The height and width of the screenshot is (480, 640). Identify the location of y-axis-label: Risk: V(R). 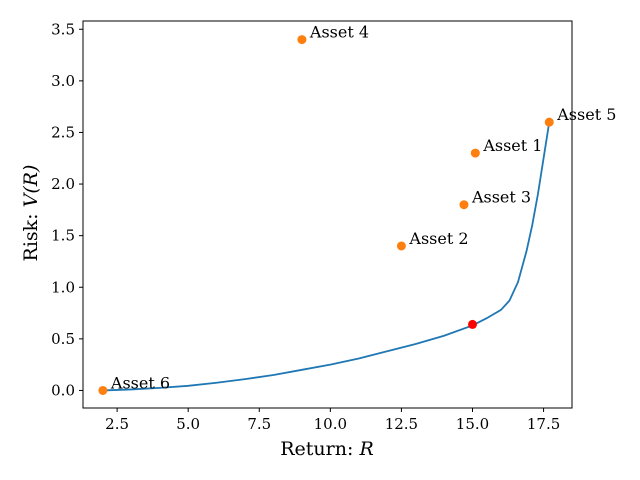
(31, 213).